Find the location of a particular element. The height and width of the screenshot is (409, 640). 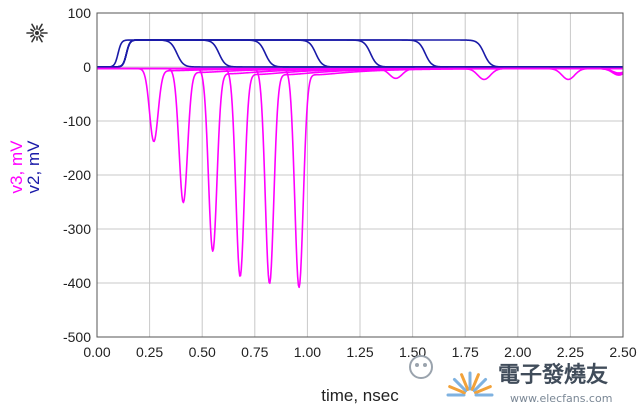

series-v2 is located at coordinates (360, 53).